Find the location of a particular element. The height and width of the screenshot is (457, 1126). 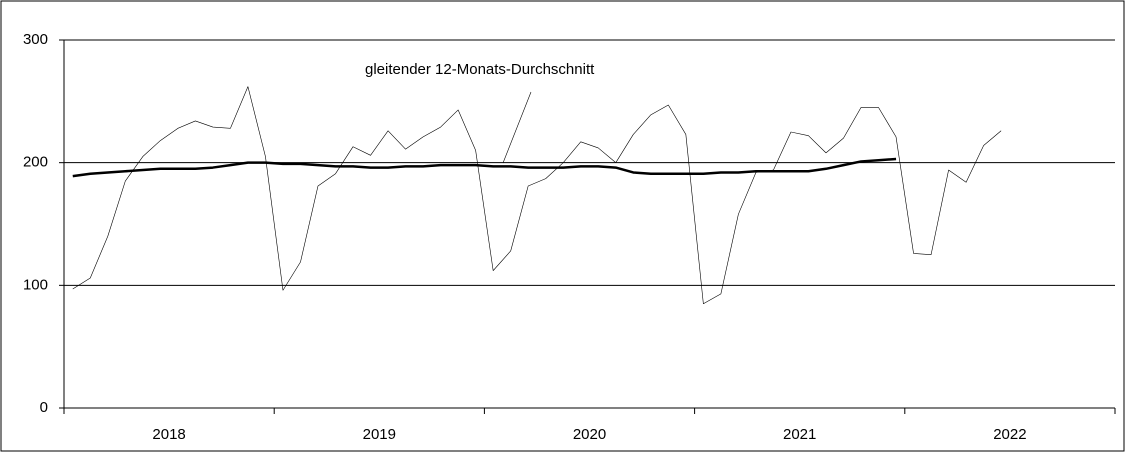

y-tick-label: 100 is located at coordinates (35, 284).